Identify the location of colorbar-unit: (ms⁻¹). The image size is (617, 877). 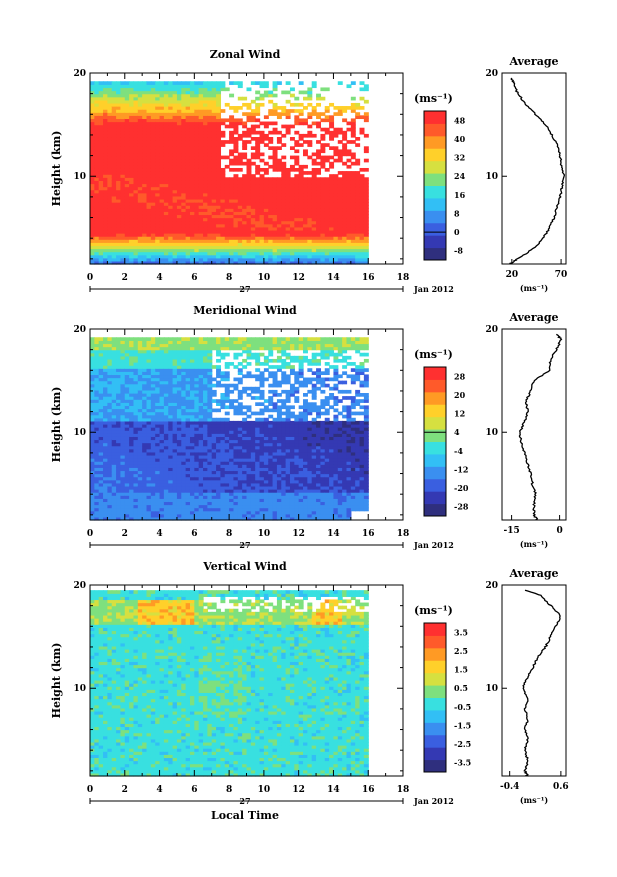
(433, 98).